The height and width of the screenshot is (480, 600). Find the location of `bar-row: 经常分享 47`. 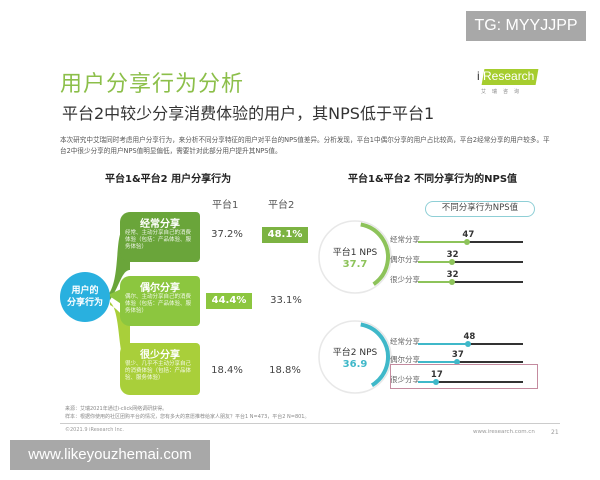

bar-row: 经常分享 47 is located at coordinates (462, 238).